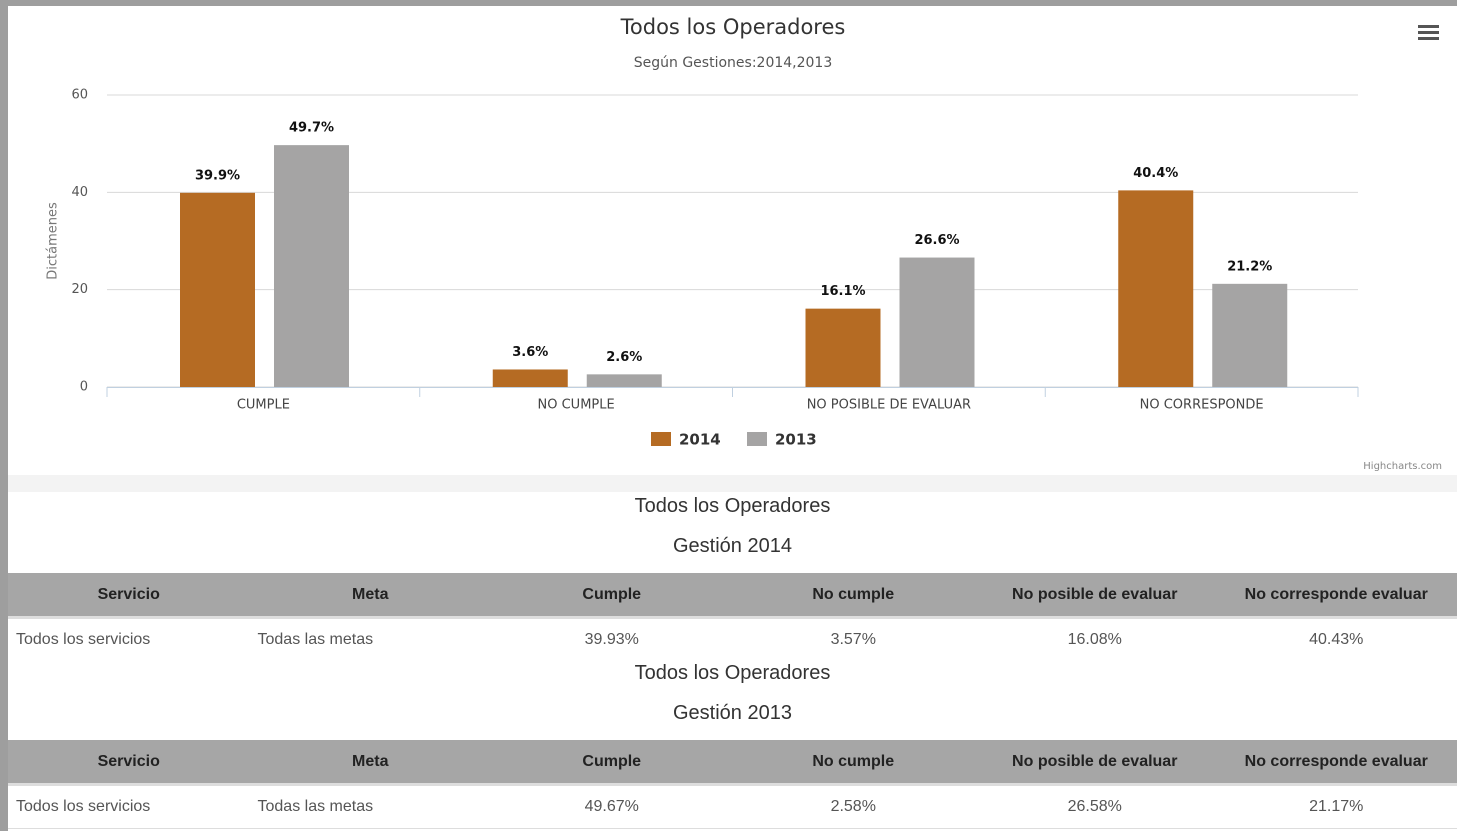 This screenshot has height=831, width=1457. Describe the element at coordinates (311, 128) in the screenshot. I see `data-label: 49.7%` at that location.